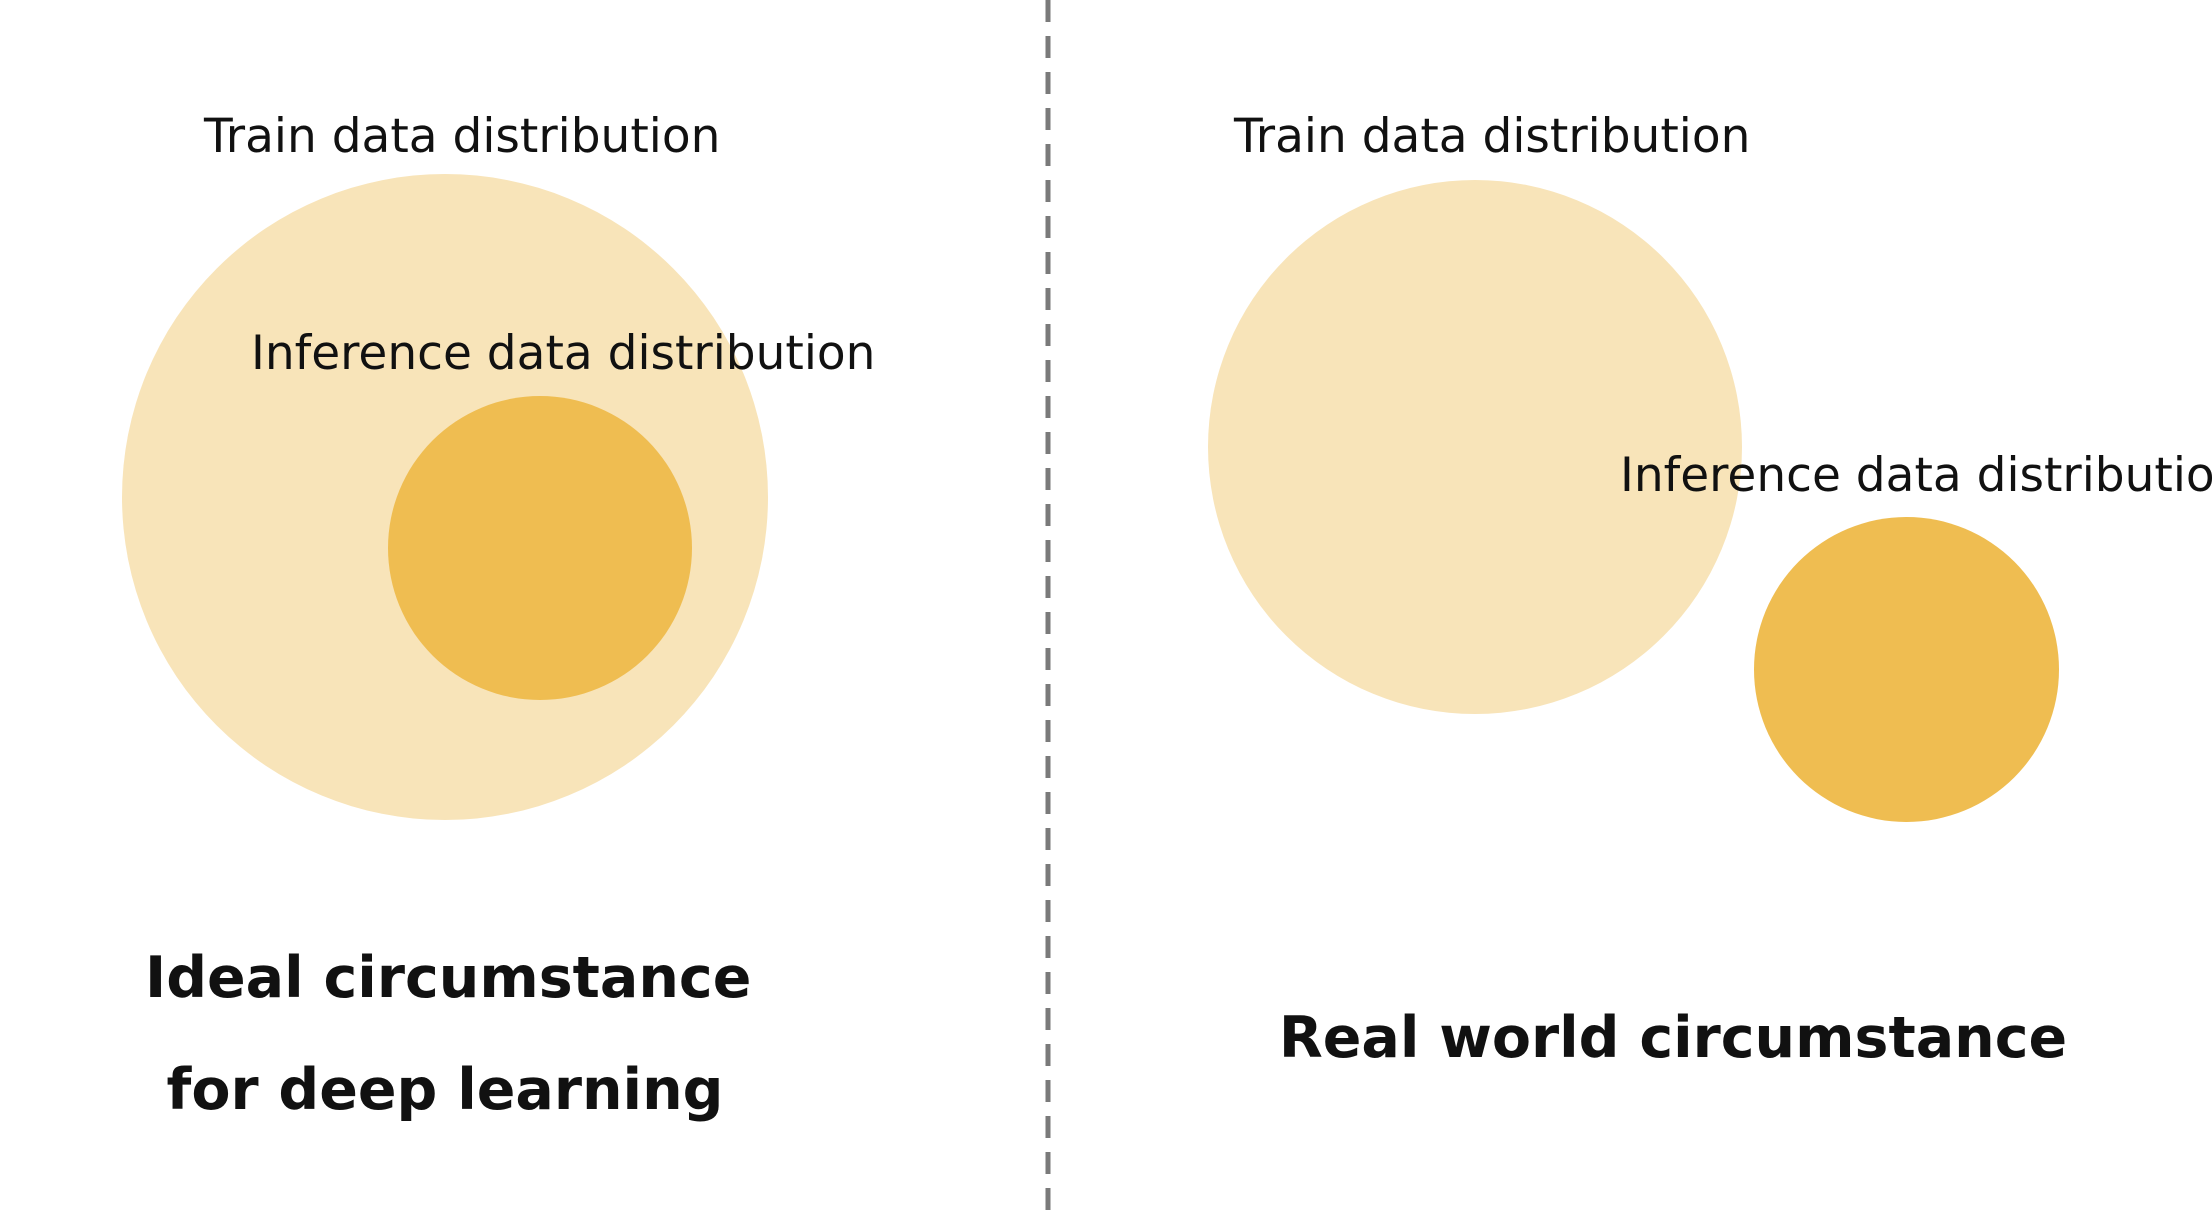 Image resolution: width=2212 pixels, height=1218 pixels. I want to click on right-caption: Real world circumstance, so click(1673, 1038).